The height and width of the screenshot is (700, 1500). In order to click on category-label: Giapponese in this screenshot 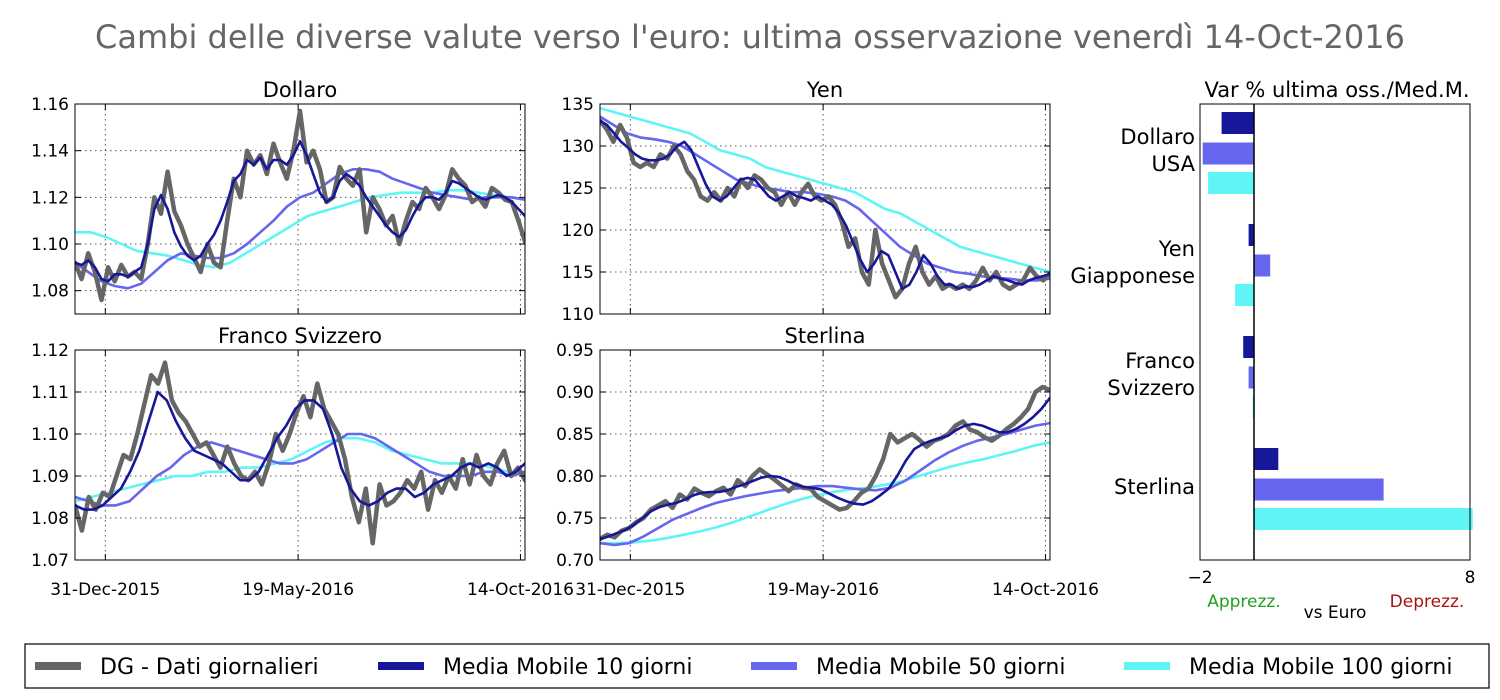, I will do `click(1132, 276)`.